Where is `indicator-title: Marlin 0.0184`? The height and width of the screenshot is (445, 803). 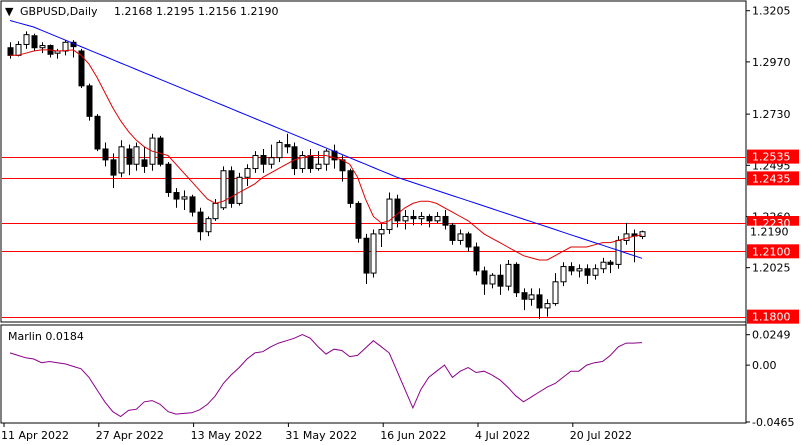
indicator-title: Marlin 0.0184 is located at coordinates (46, 336).